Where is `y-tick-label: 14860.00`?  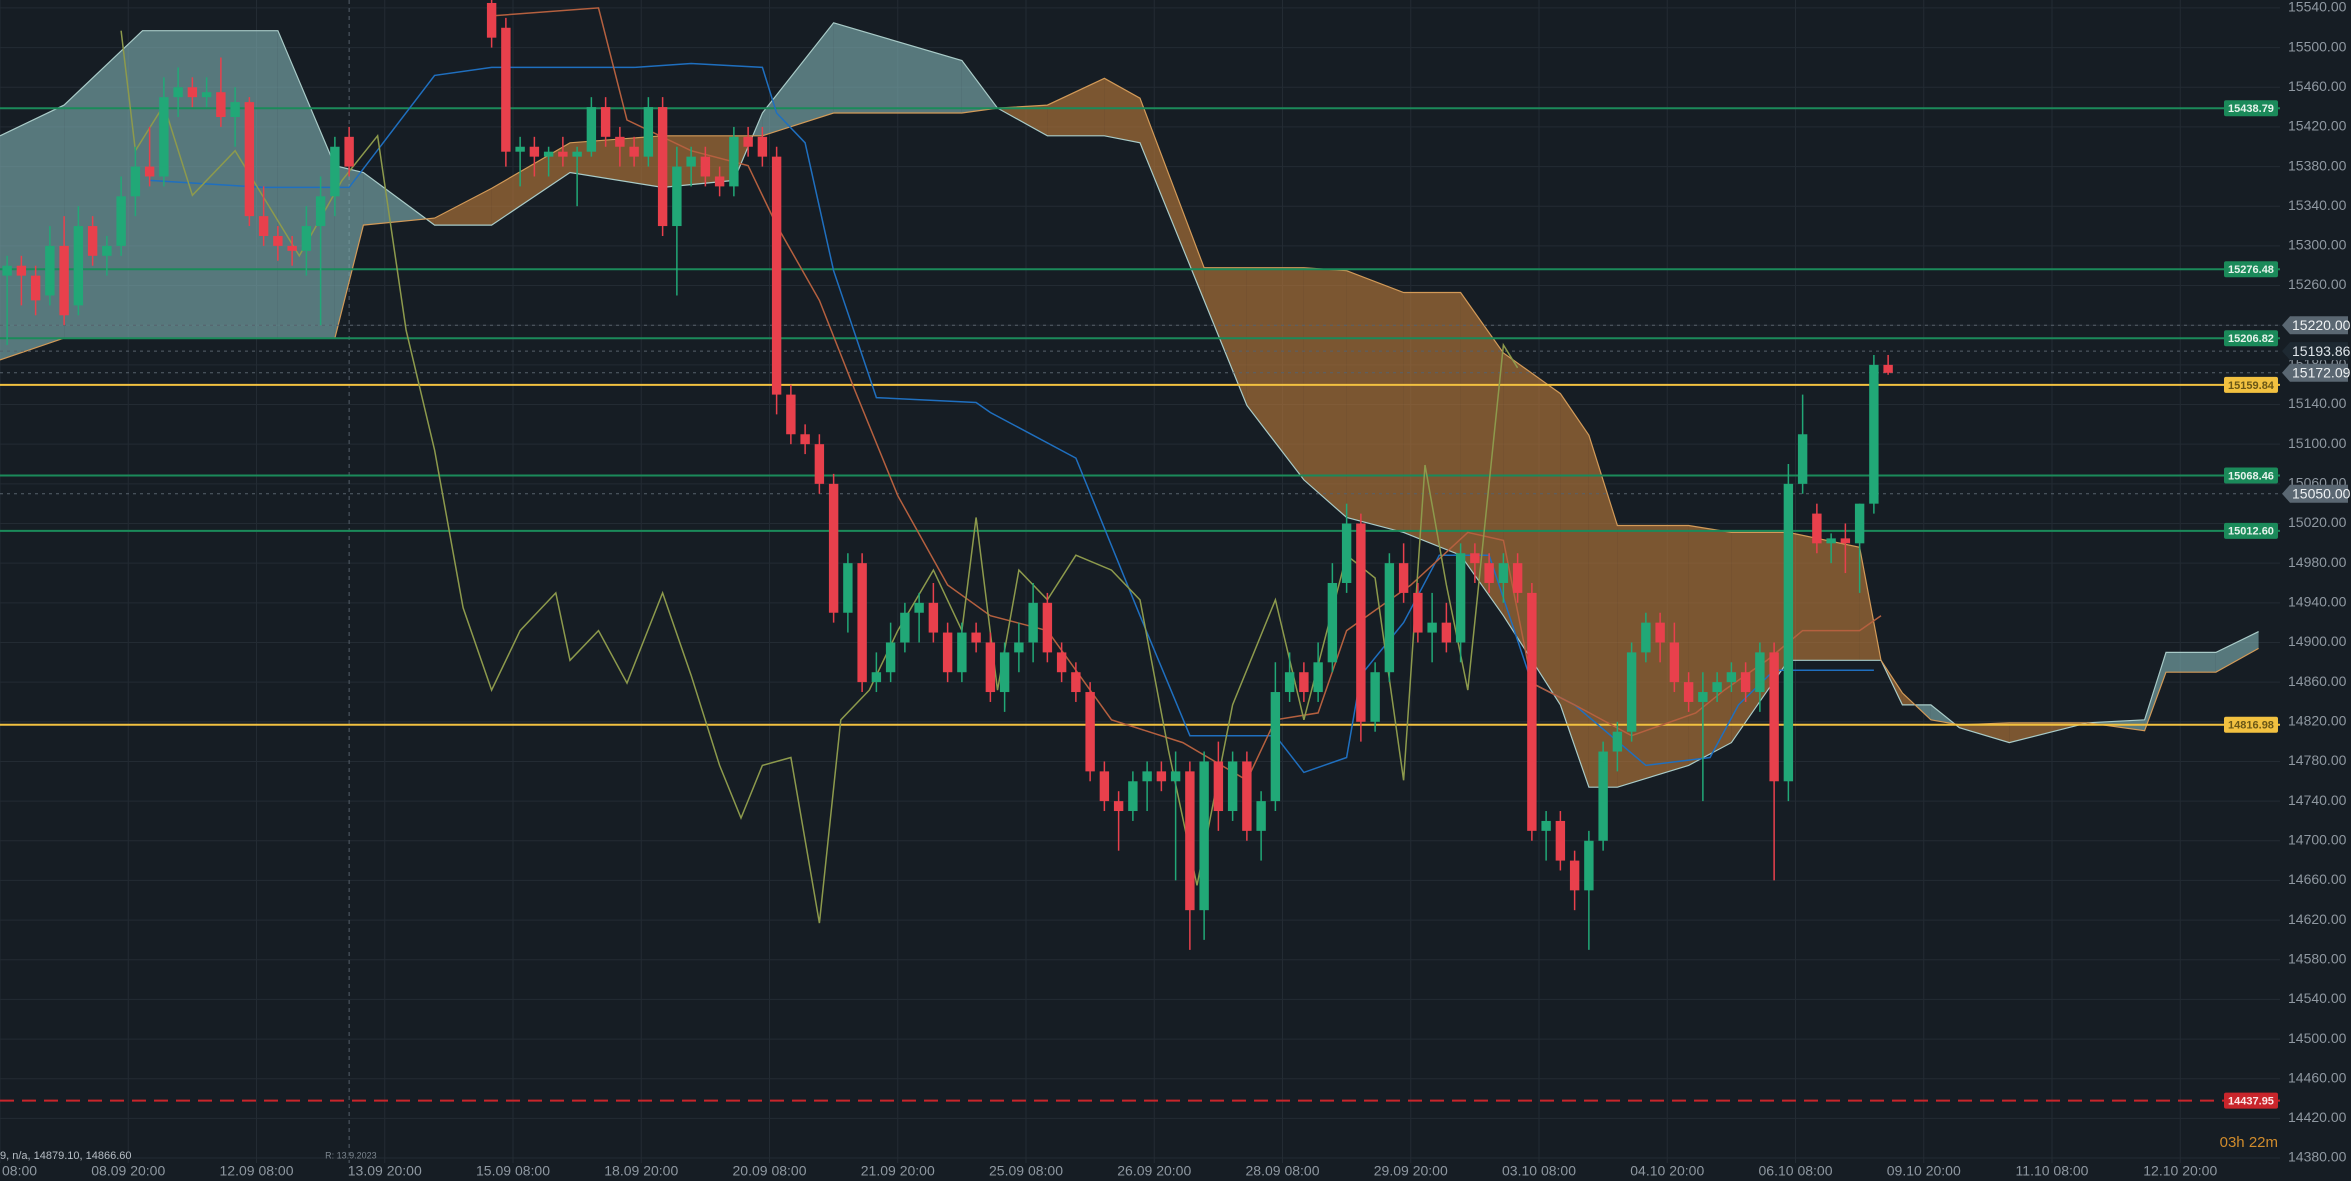 y-tick-label: 14860.00 is located at coordinates (2317, 681).